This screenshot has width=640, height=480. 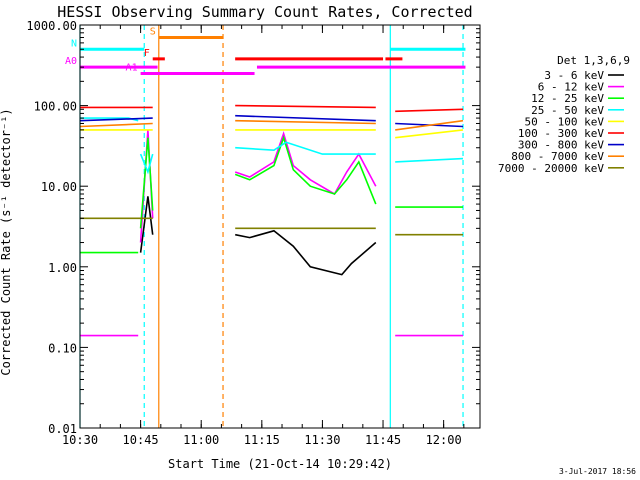 What do you see at coordinates (147, 53) in the screenshot?
I see `flag-label-f: F` at bounding box center [147, 53].